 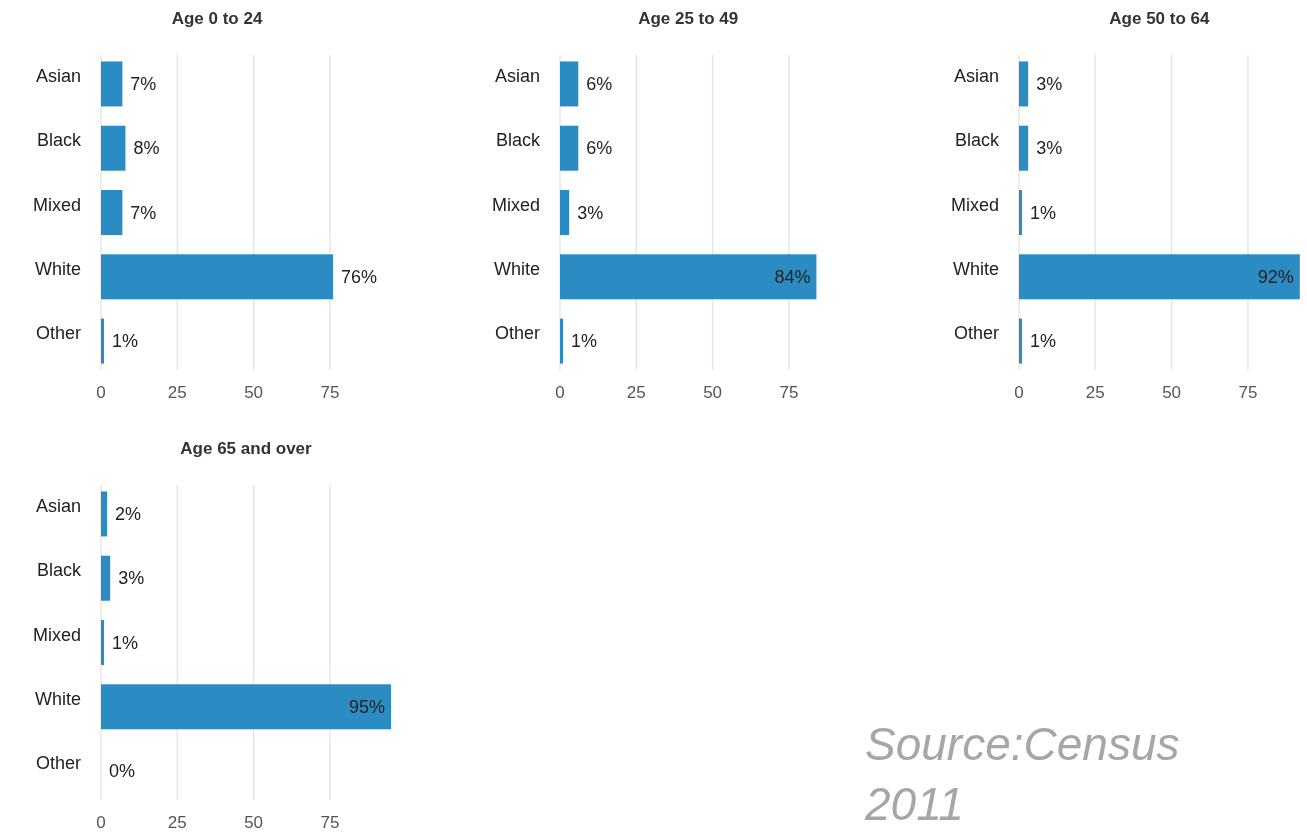 What do you see at coordinates (366, 706) in the screenshot?
I see `data-label: 95%` at bounding box center [366, 706].